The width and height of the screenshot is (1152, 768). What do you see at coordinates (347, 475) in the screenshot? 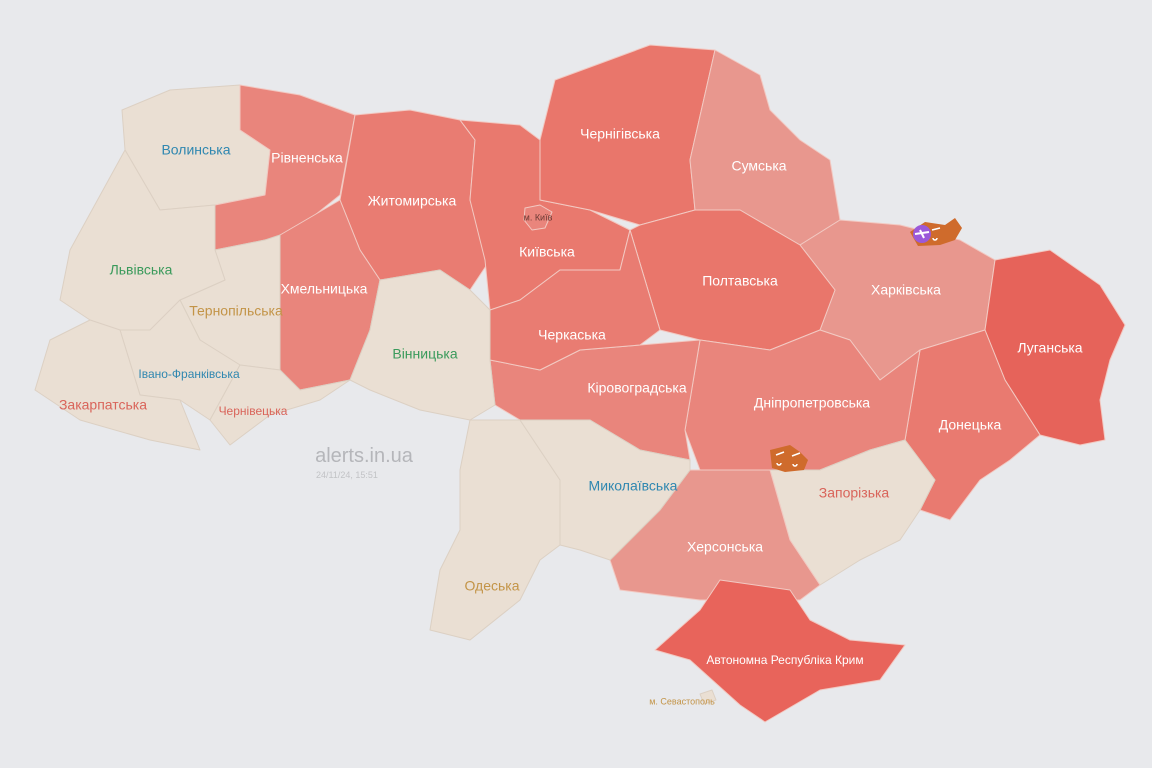
I see `watermark-timestamp: 24/11/24, 15:51` at bounding box center [347, 475].